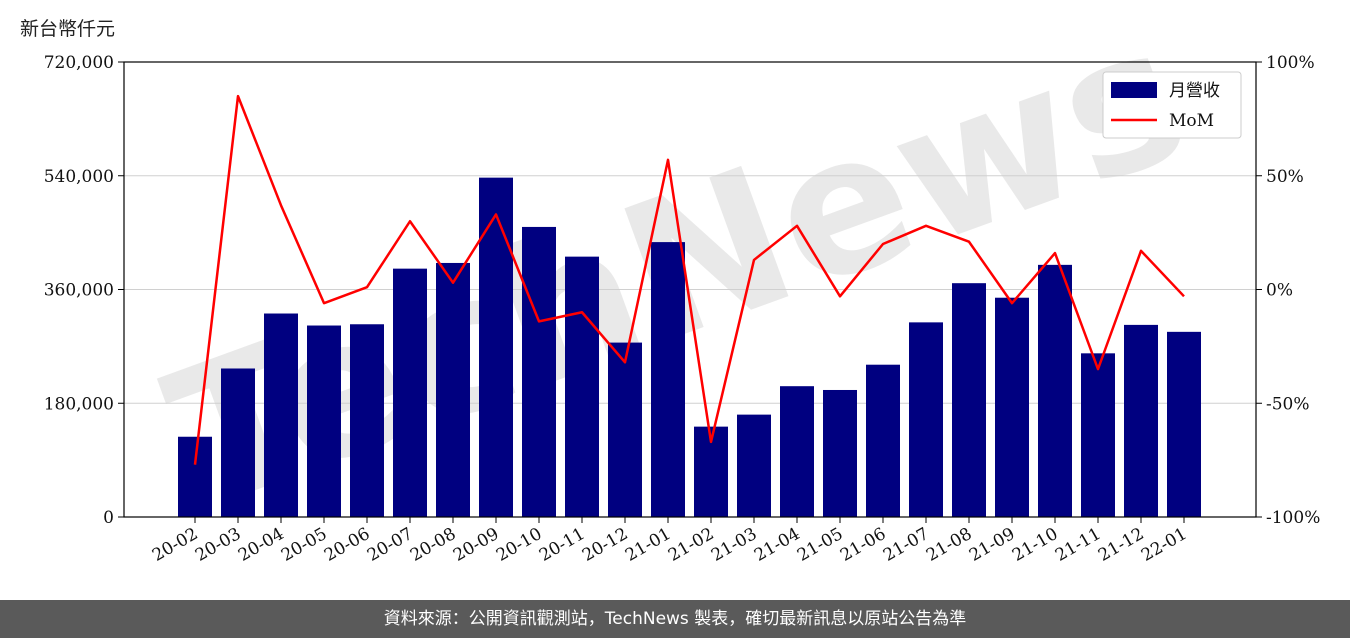 This screenshot has height=638, width=1350. What do you see at coordinates (1285, 177) in the screenshot?
I see `right-axis-tick-label: 50%` at bounding box center [1285, 177].